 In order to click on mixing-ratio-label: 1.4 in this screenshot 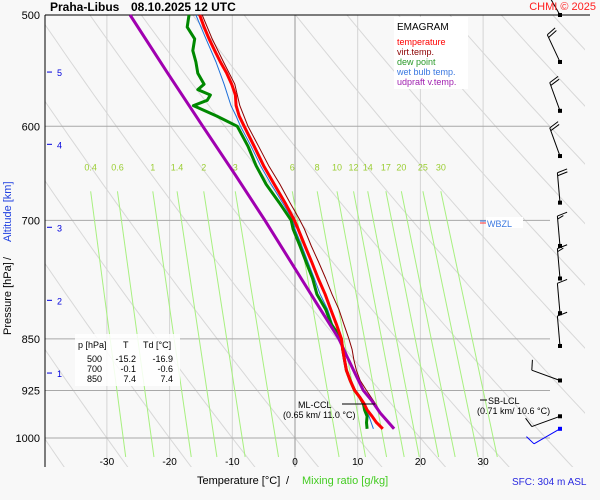, I will do `click(177, 167)`.